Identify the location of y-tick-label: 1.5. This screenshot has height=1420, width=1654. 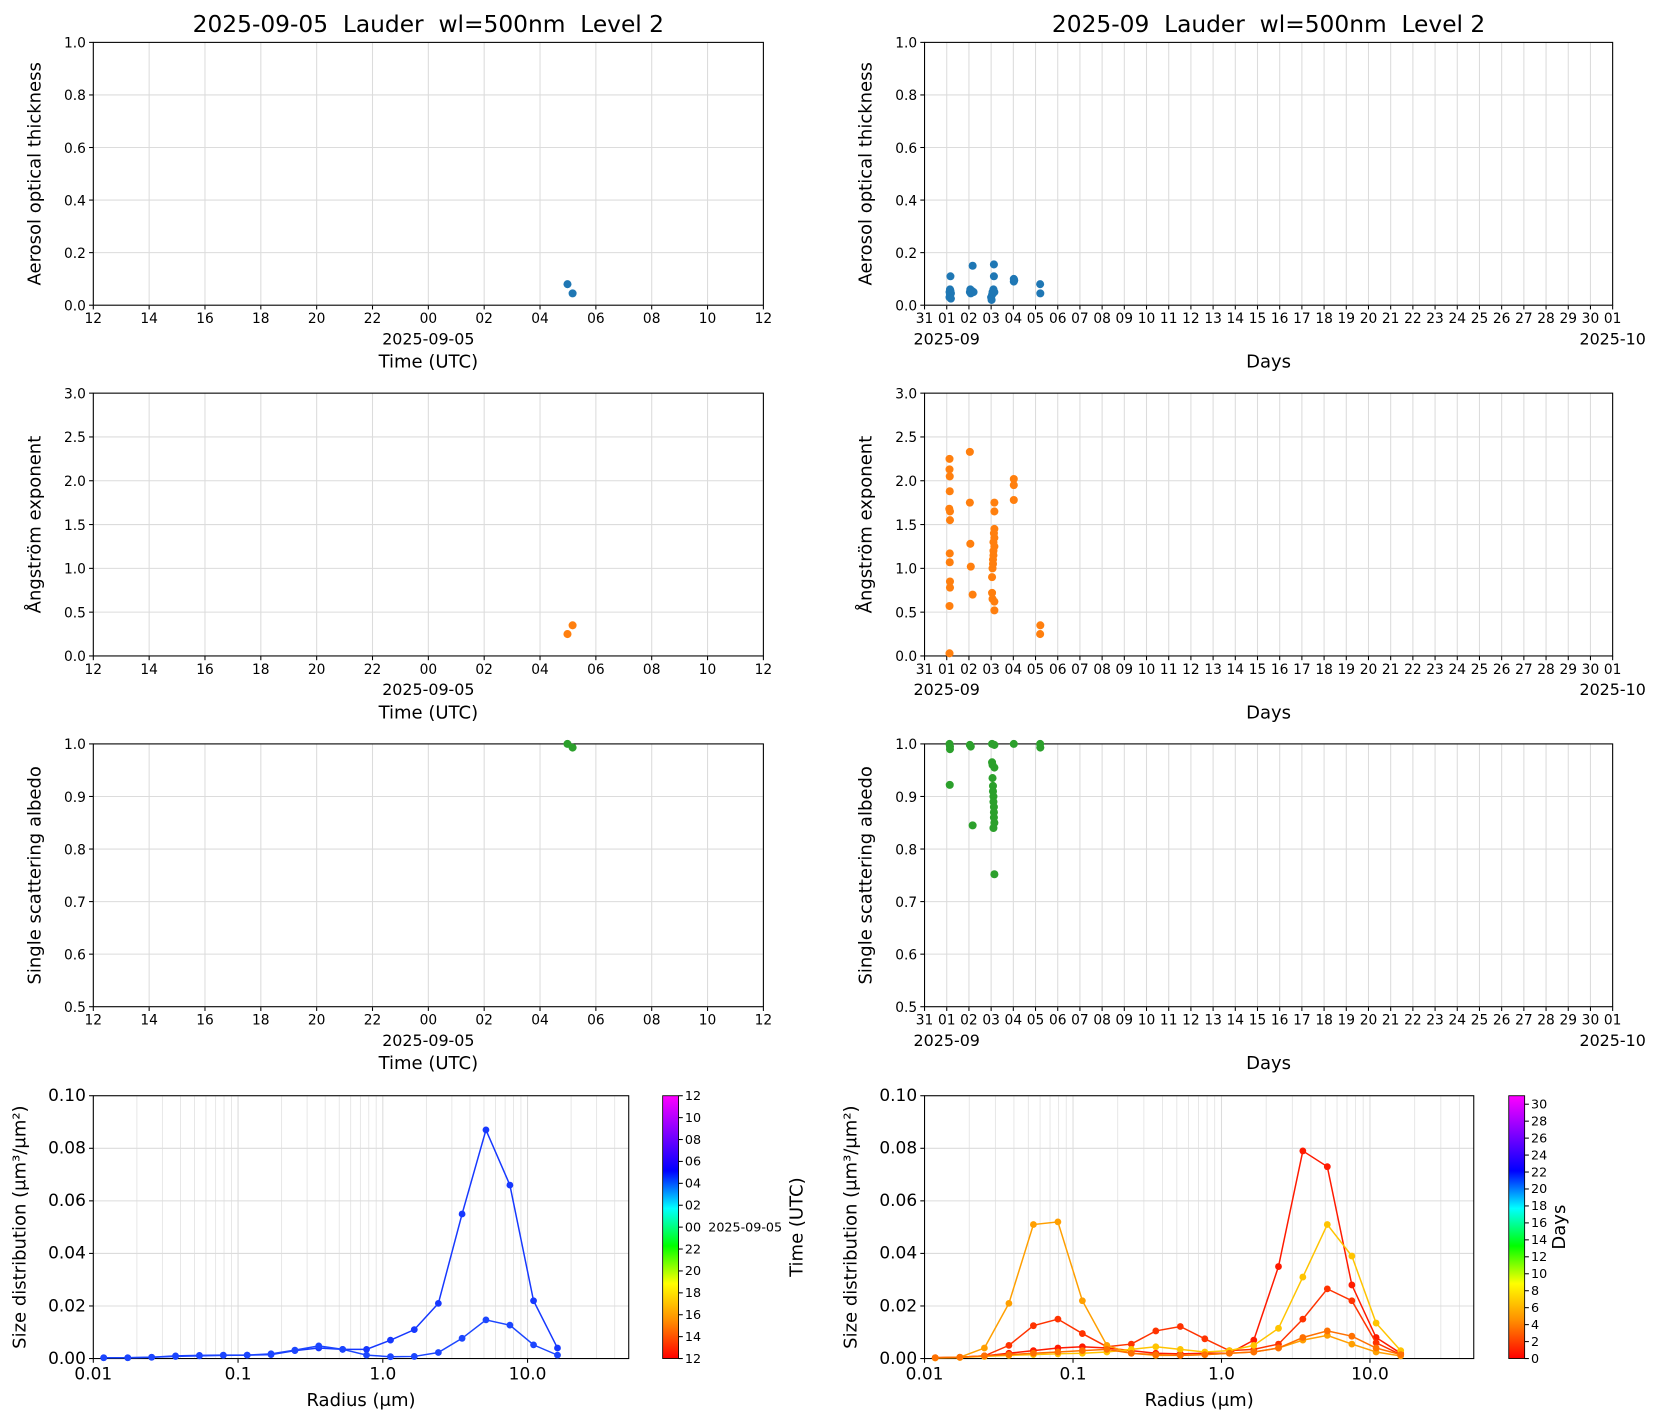
(906, 526).